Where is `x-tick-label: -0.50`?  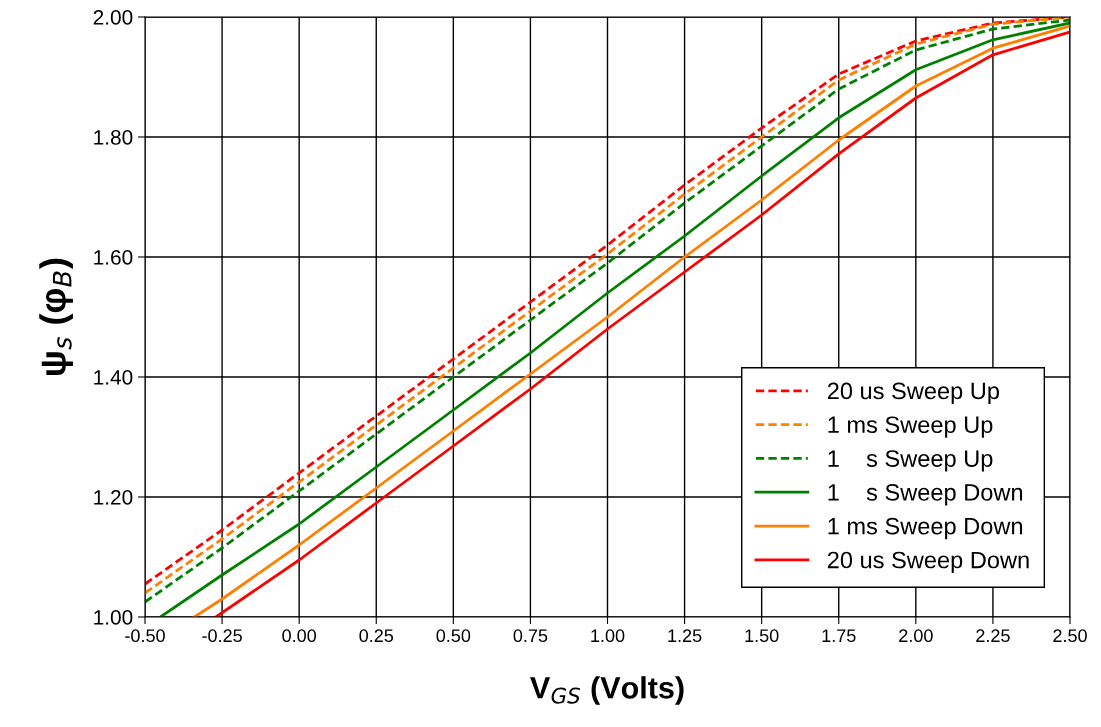
x-tick-label: -0.50 is located at coordinates (145, 636).